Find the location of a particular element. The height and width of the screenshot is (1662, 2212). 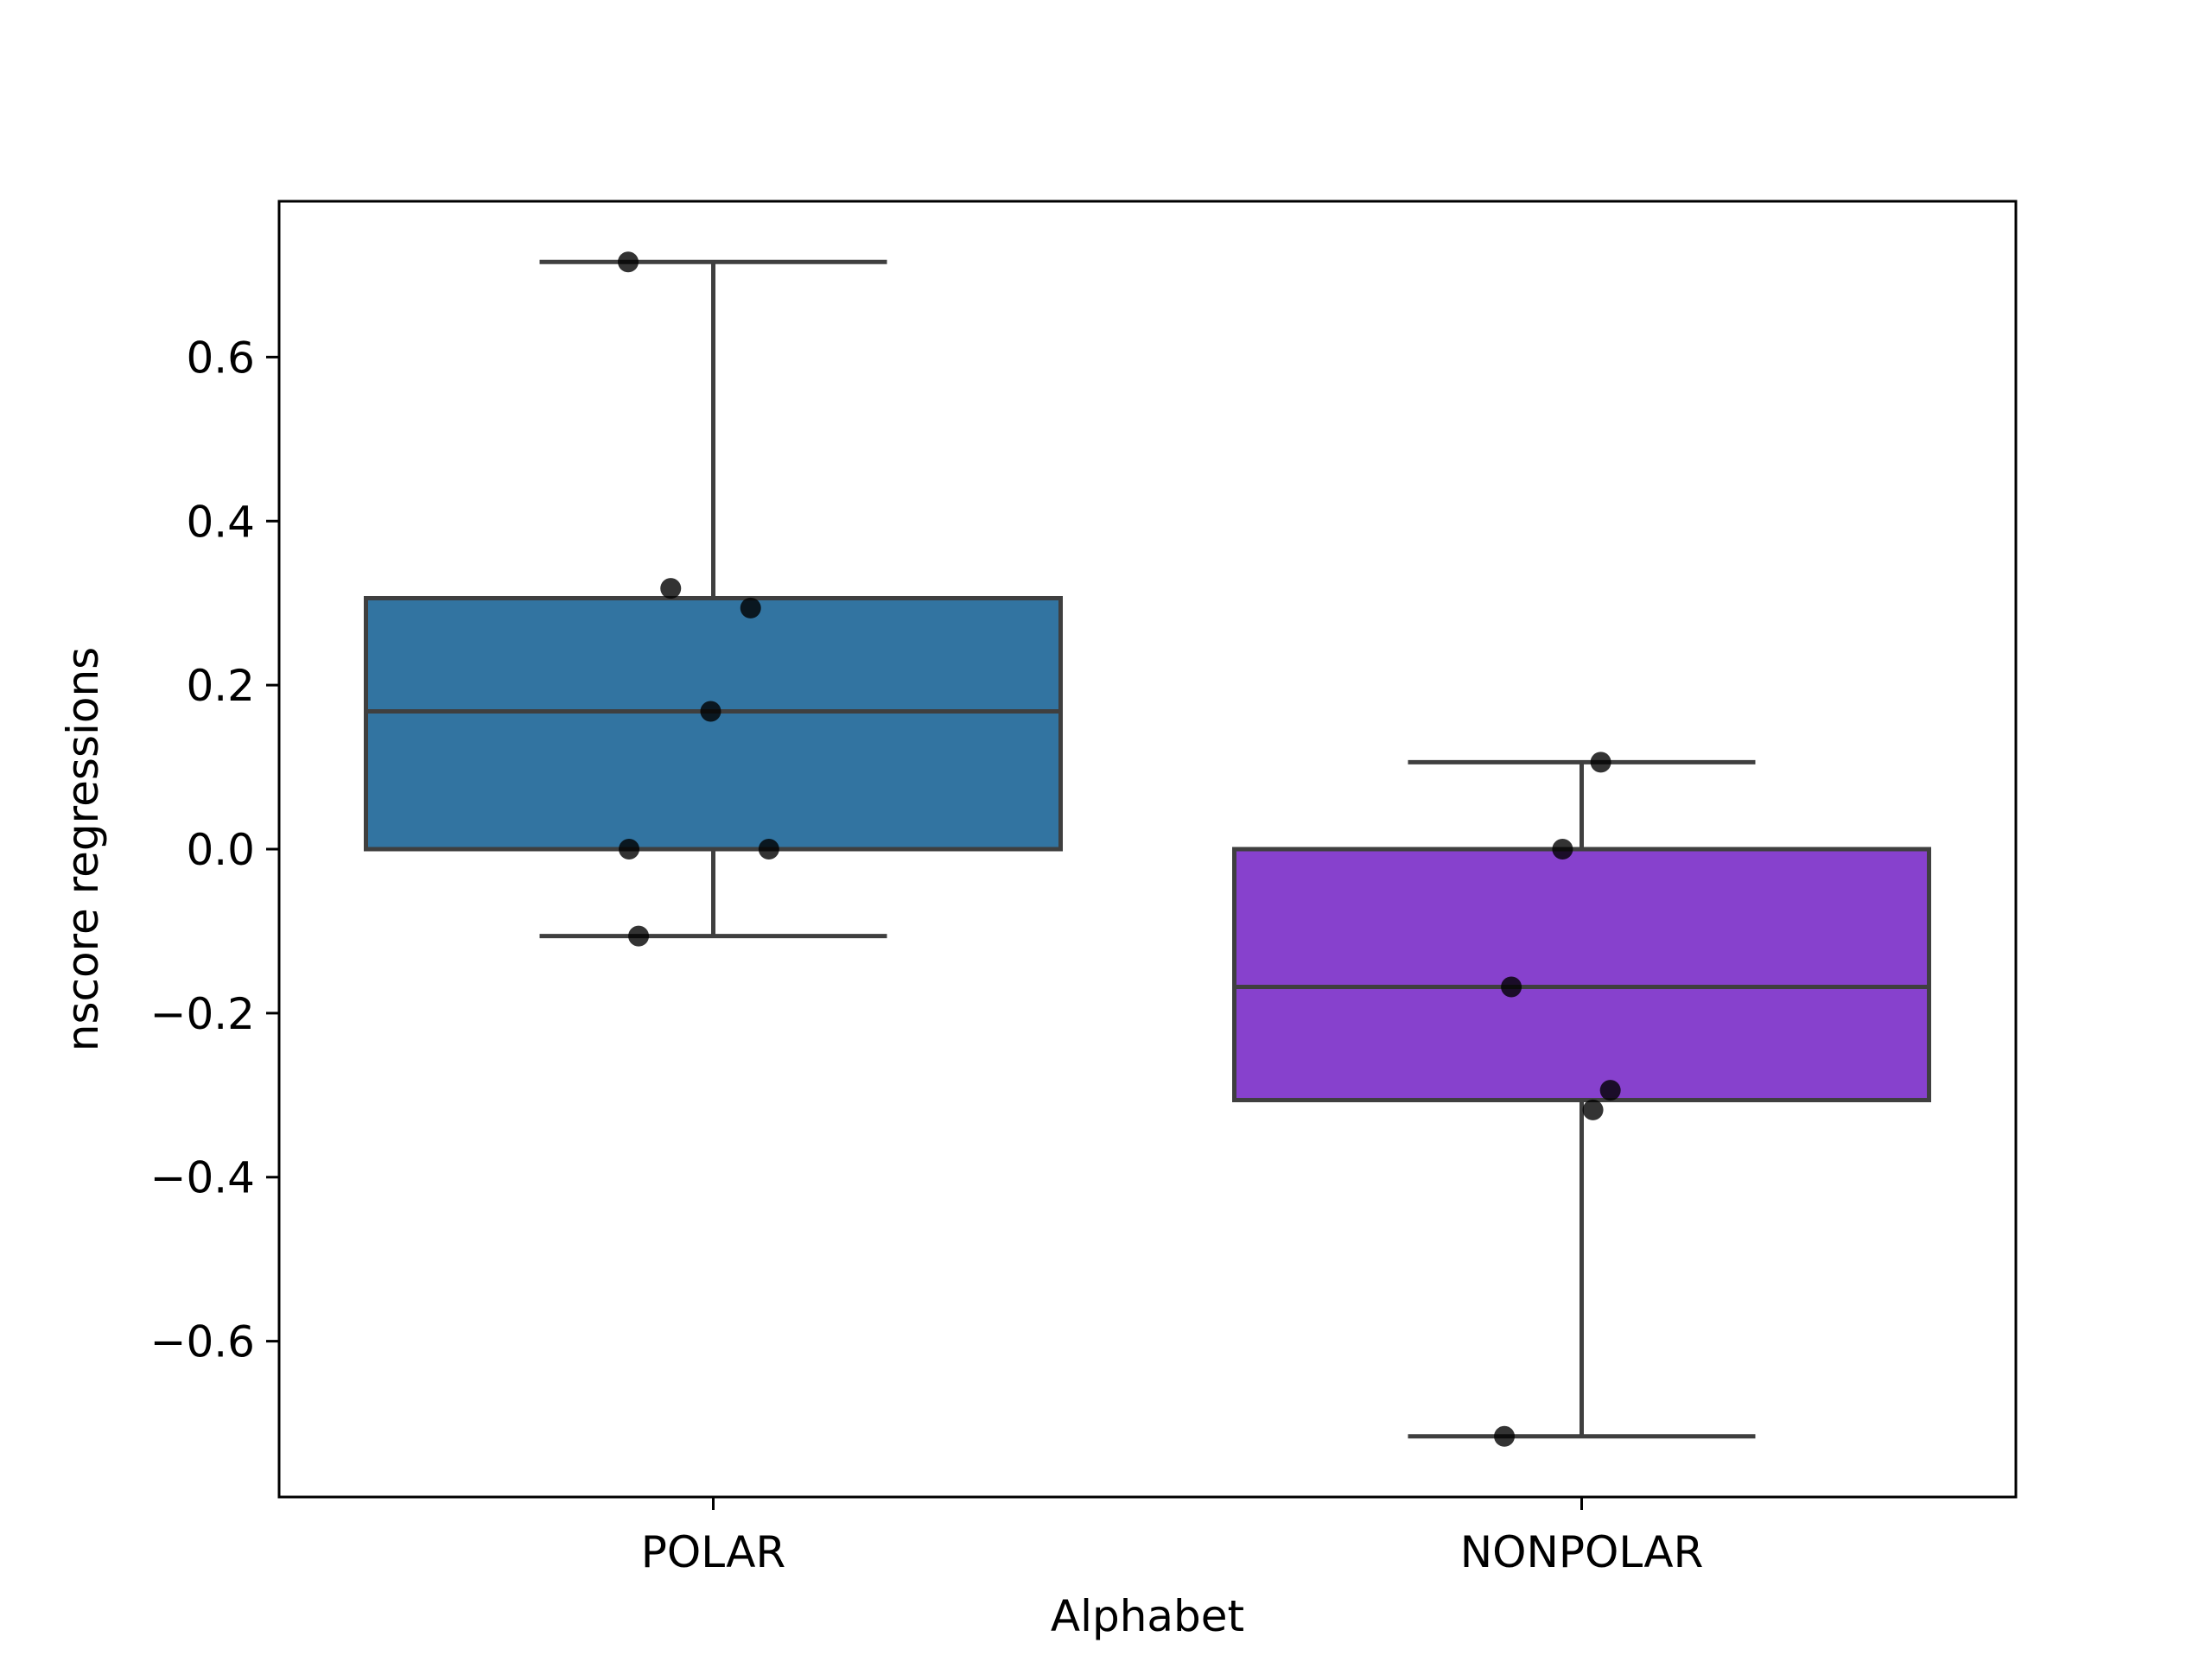

x-tick-label: POLAR is located at coordinates (713, 1552).